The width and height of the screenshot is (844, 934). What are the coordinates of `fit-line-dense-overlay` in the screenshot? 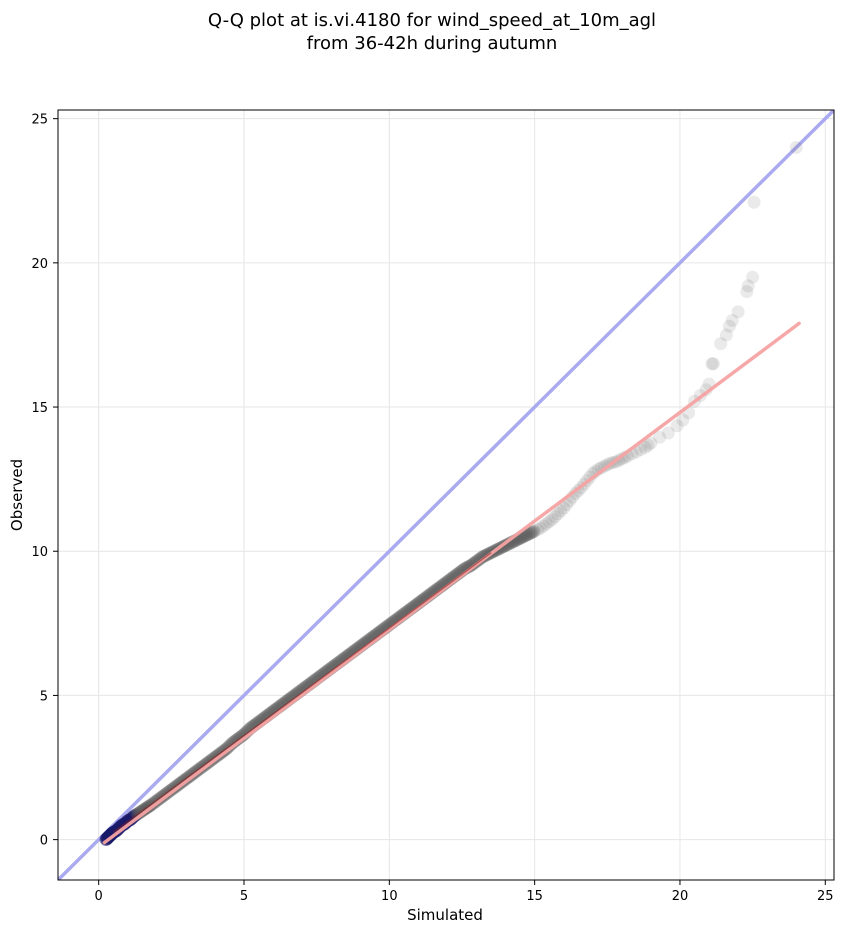 It's located at (302, 693).